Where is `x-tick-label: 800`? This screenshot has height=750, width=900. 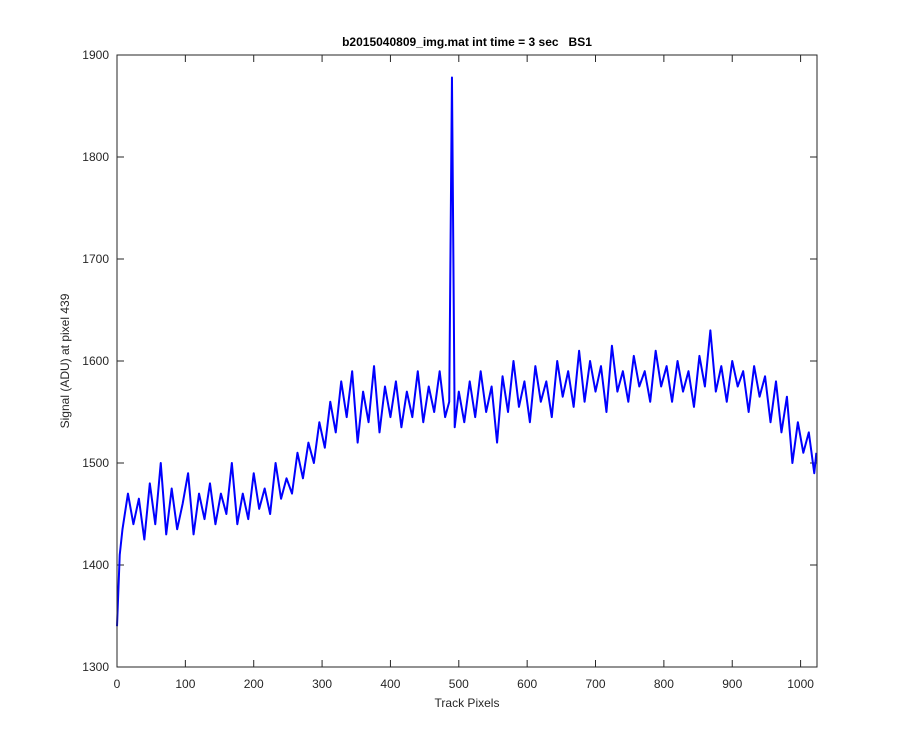
x-tick-label: 800 is located at coordinates (664, 684).